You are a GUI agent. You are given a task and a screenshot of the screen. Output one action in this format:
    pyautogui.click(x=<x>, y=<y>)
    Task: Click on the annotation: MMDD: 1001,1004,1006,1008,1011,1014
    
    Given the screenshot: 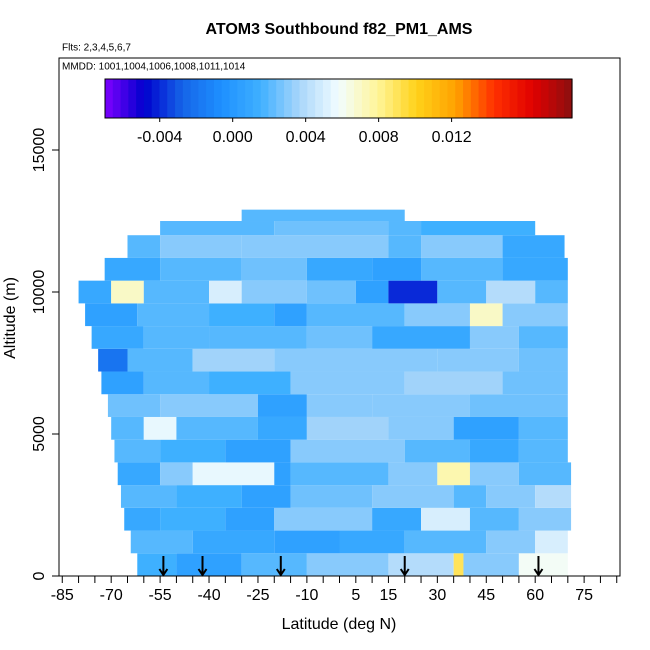 What is the action you would take?
    pyautogui.click(x=154, y=67)
    